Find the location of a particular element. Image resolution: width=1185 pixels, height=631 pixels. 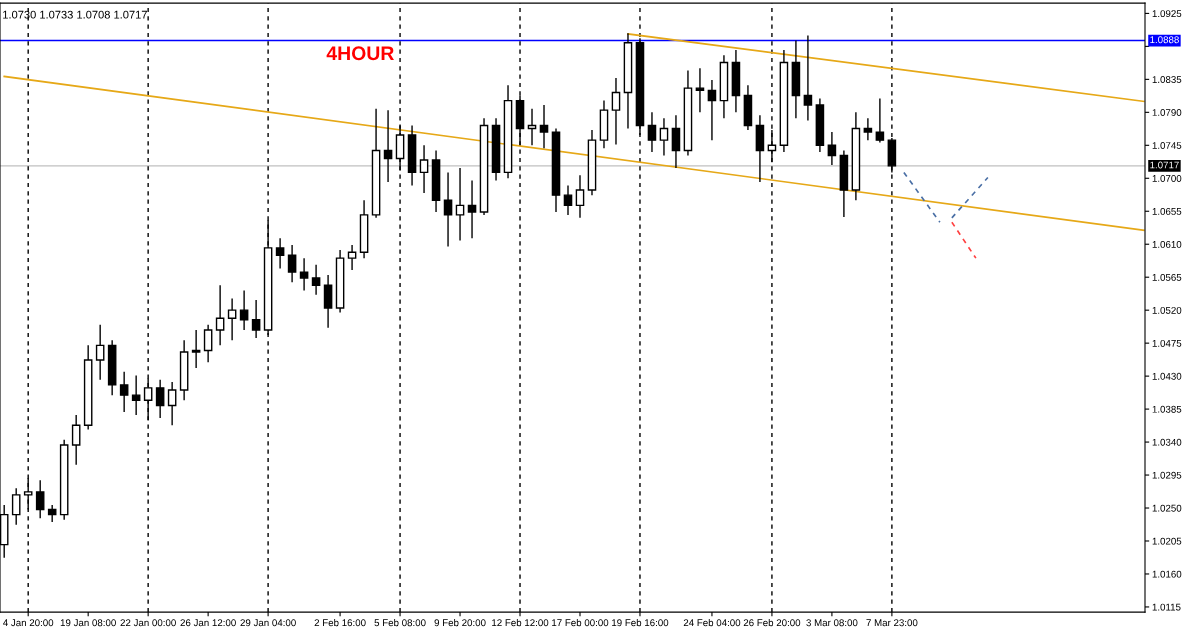

y-tick-label: 1.0835 is located at coordinates (1167, 79).